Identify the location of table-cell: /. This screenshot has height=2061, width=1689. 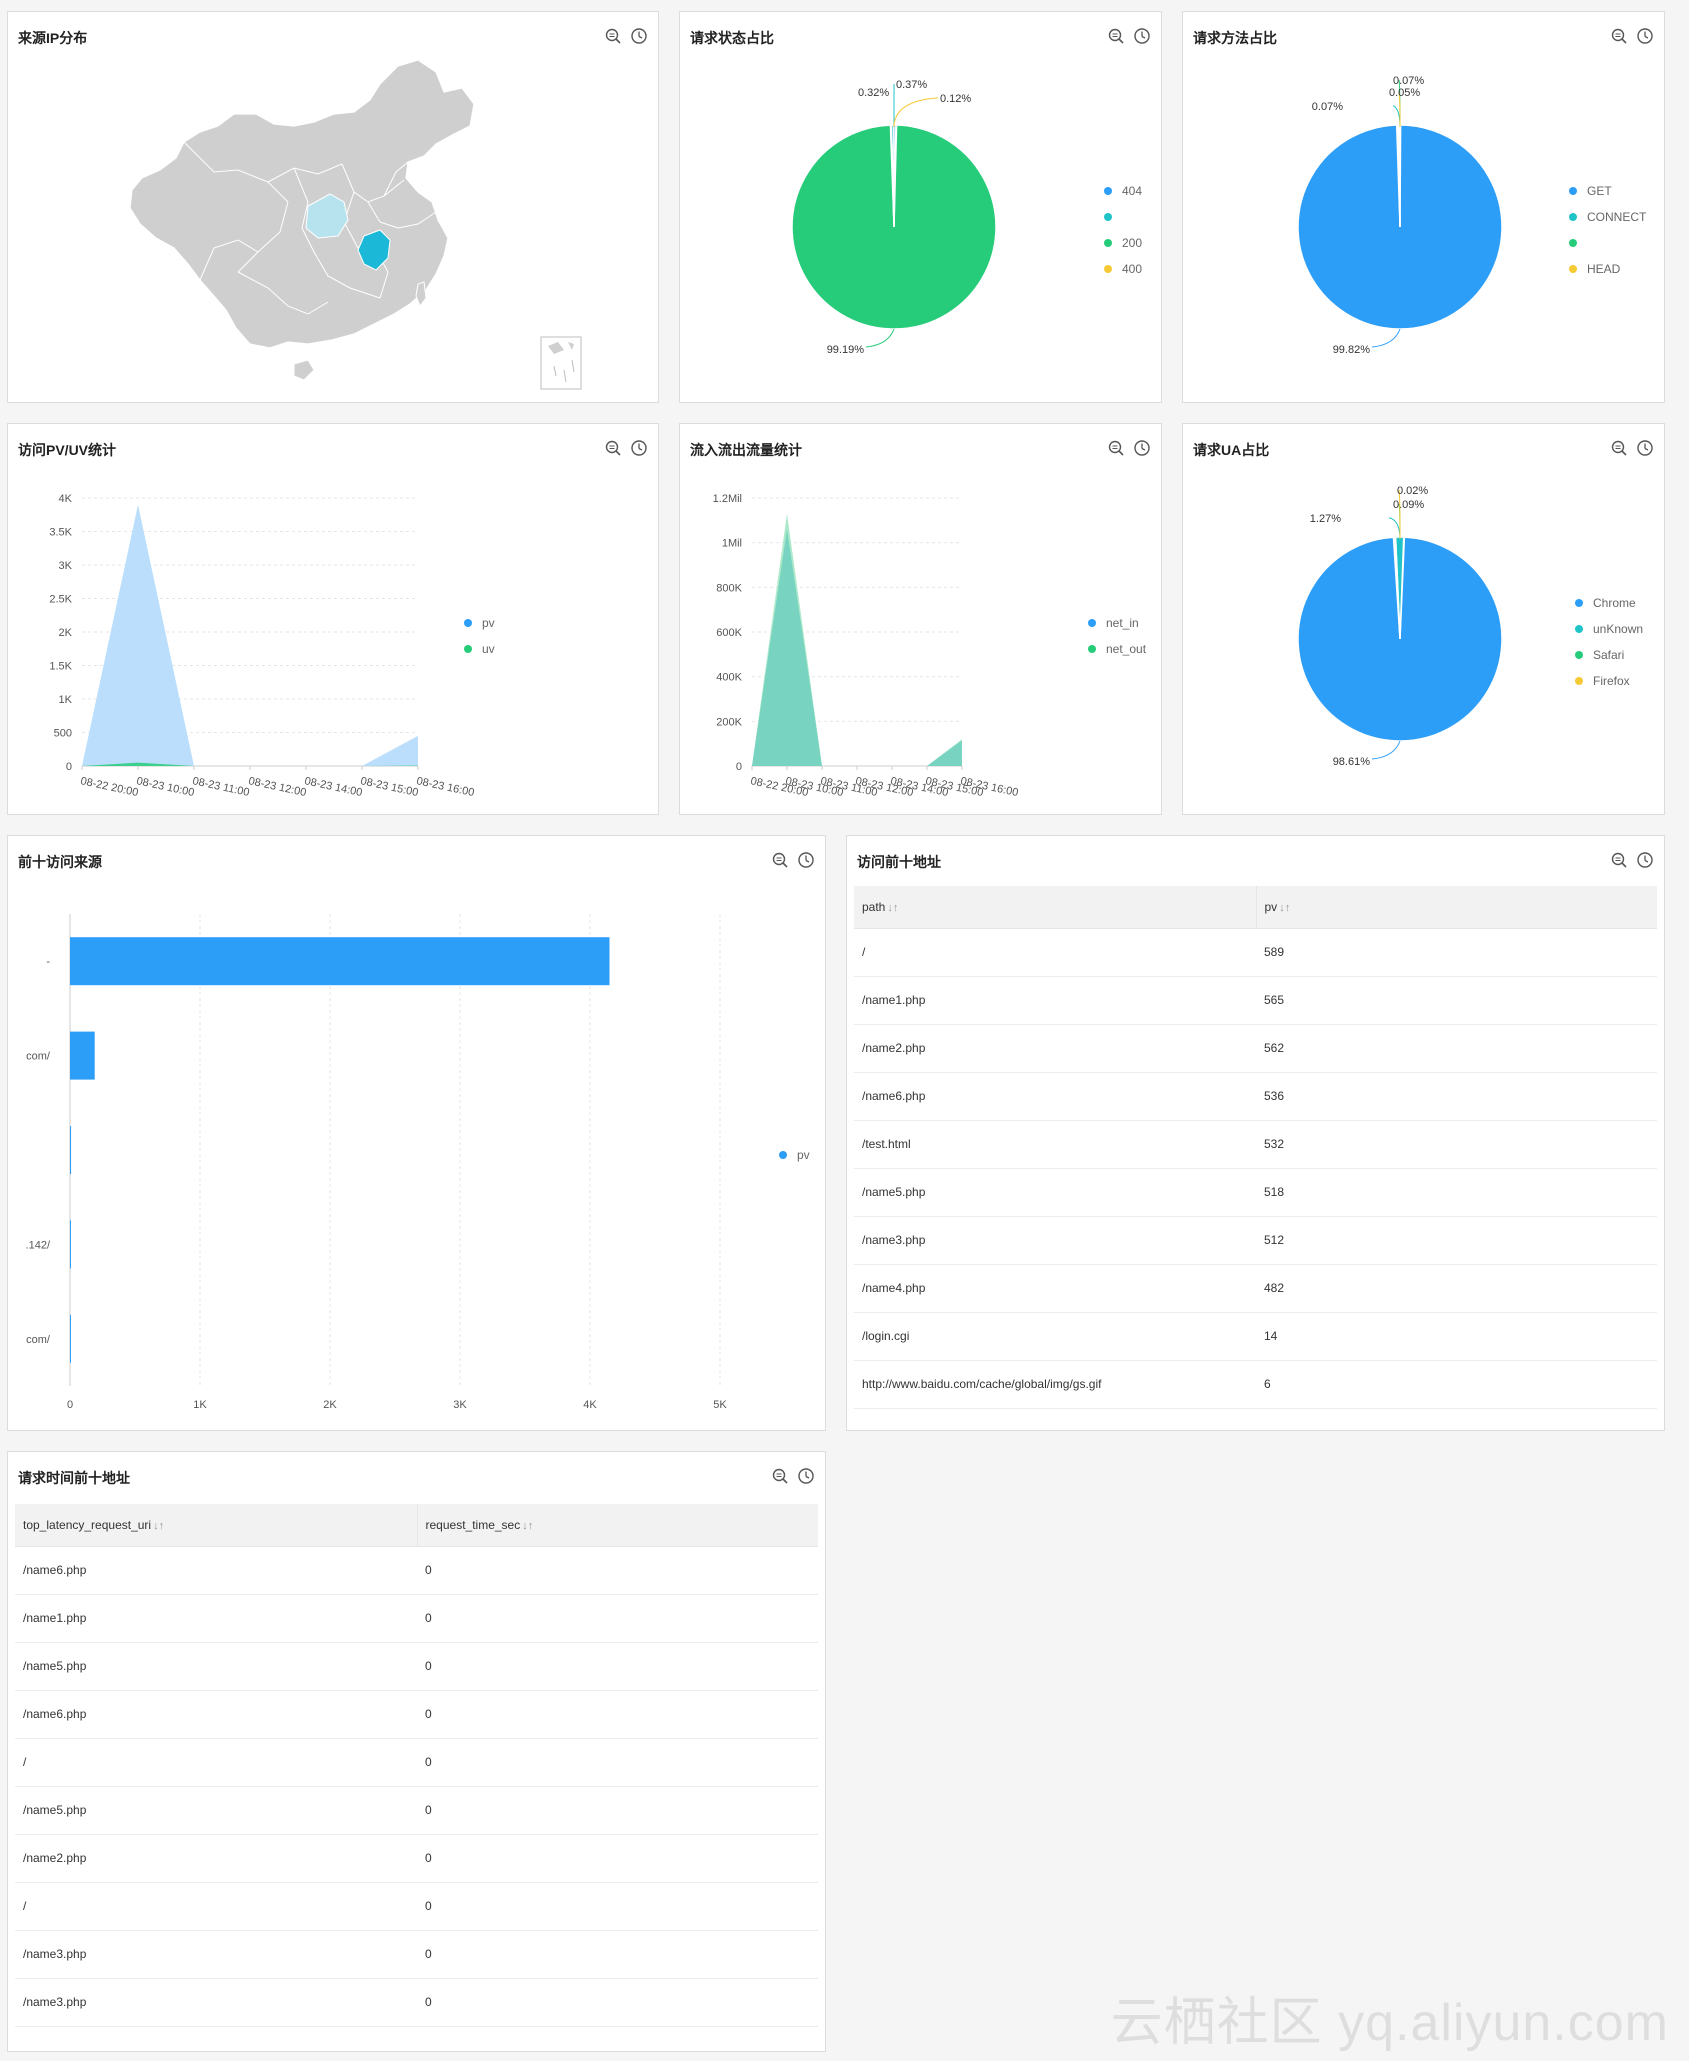
(1055, 952).